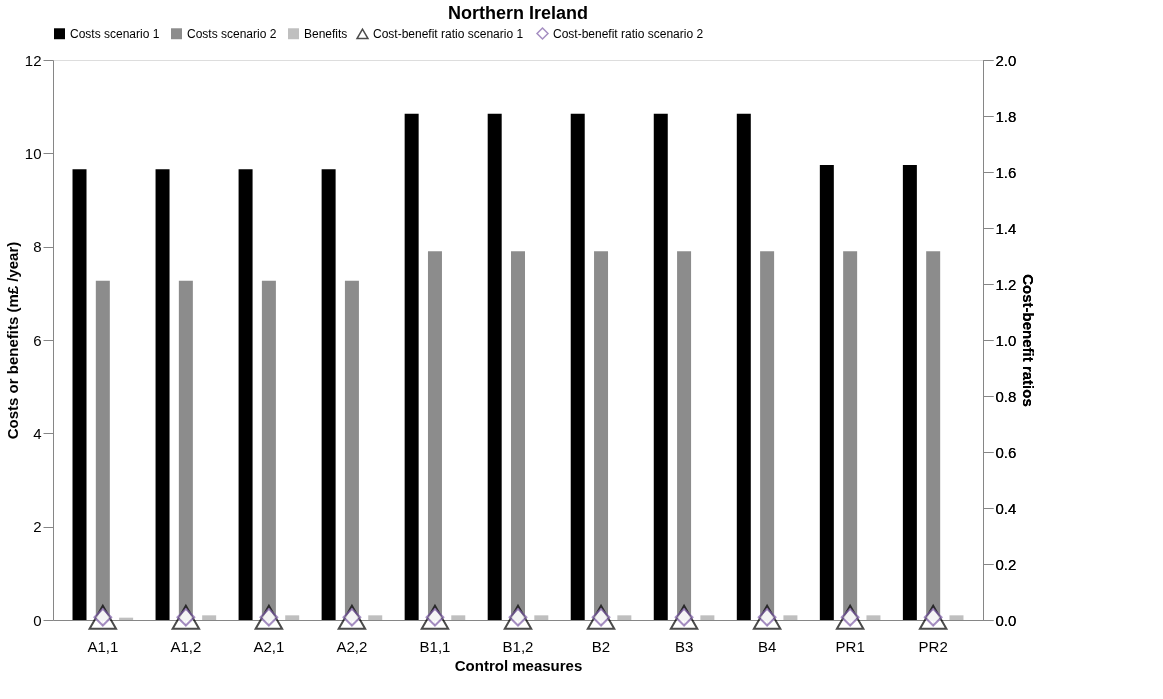 This screenshot has width=1163, height=699. What do you see at coordinates (326, 33) in the screenshot?
I see `legend-label: Benefits` at bounding box center [326, 33].